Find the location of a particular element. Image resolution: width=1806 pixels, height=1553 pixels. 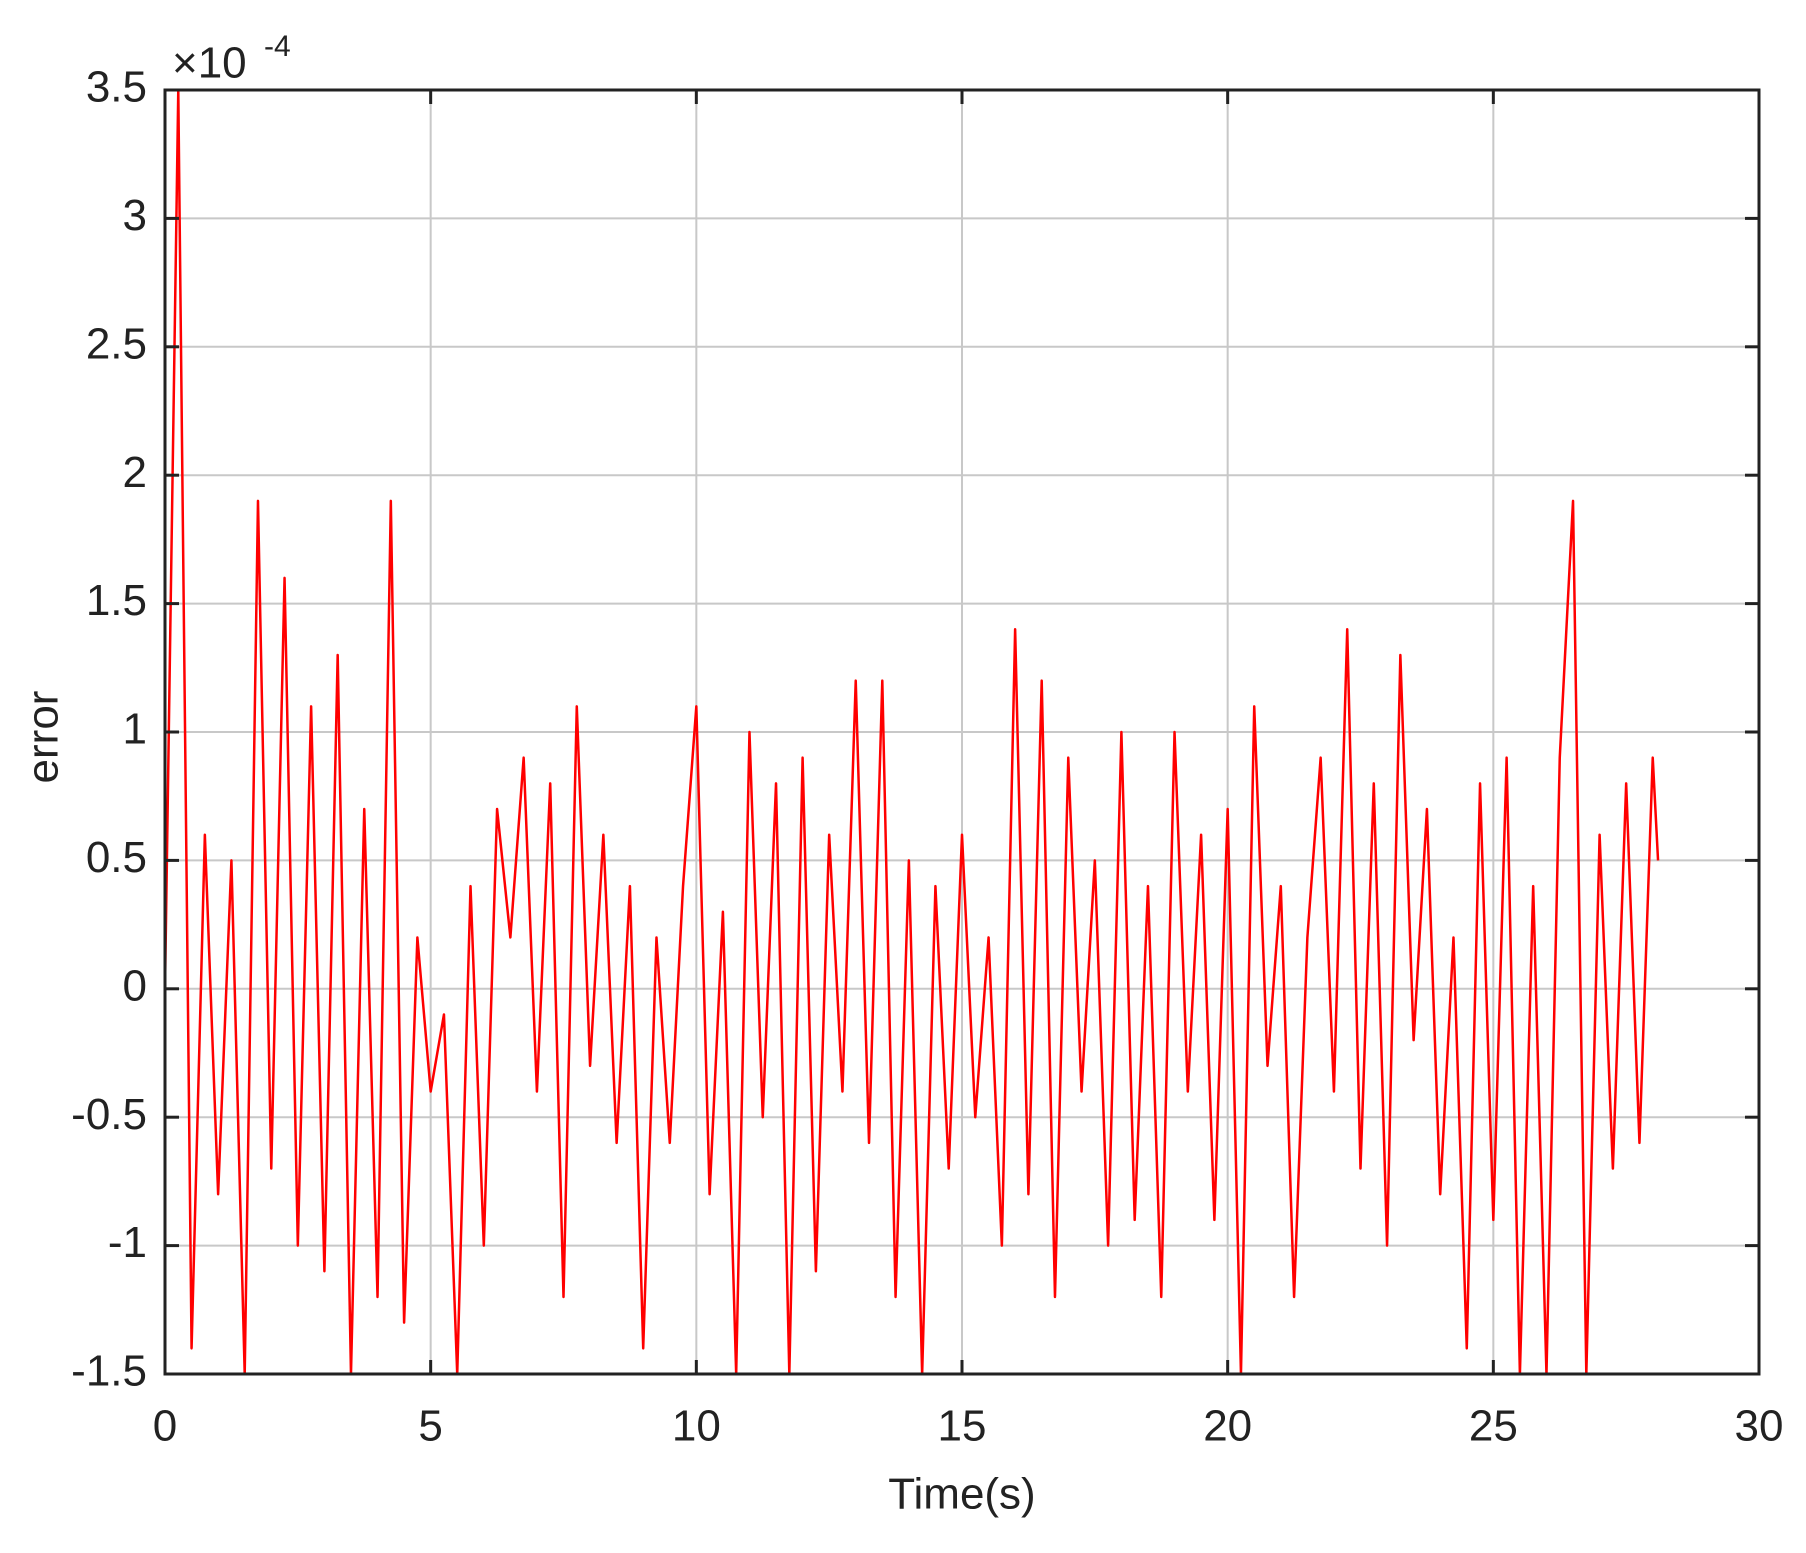

y-tick-label: 2 is located at coordinates (135, 472).